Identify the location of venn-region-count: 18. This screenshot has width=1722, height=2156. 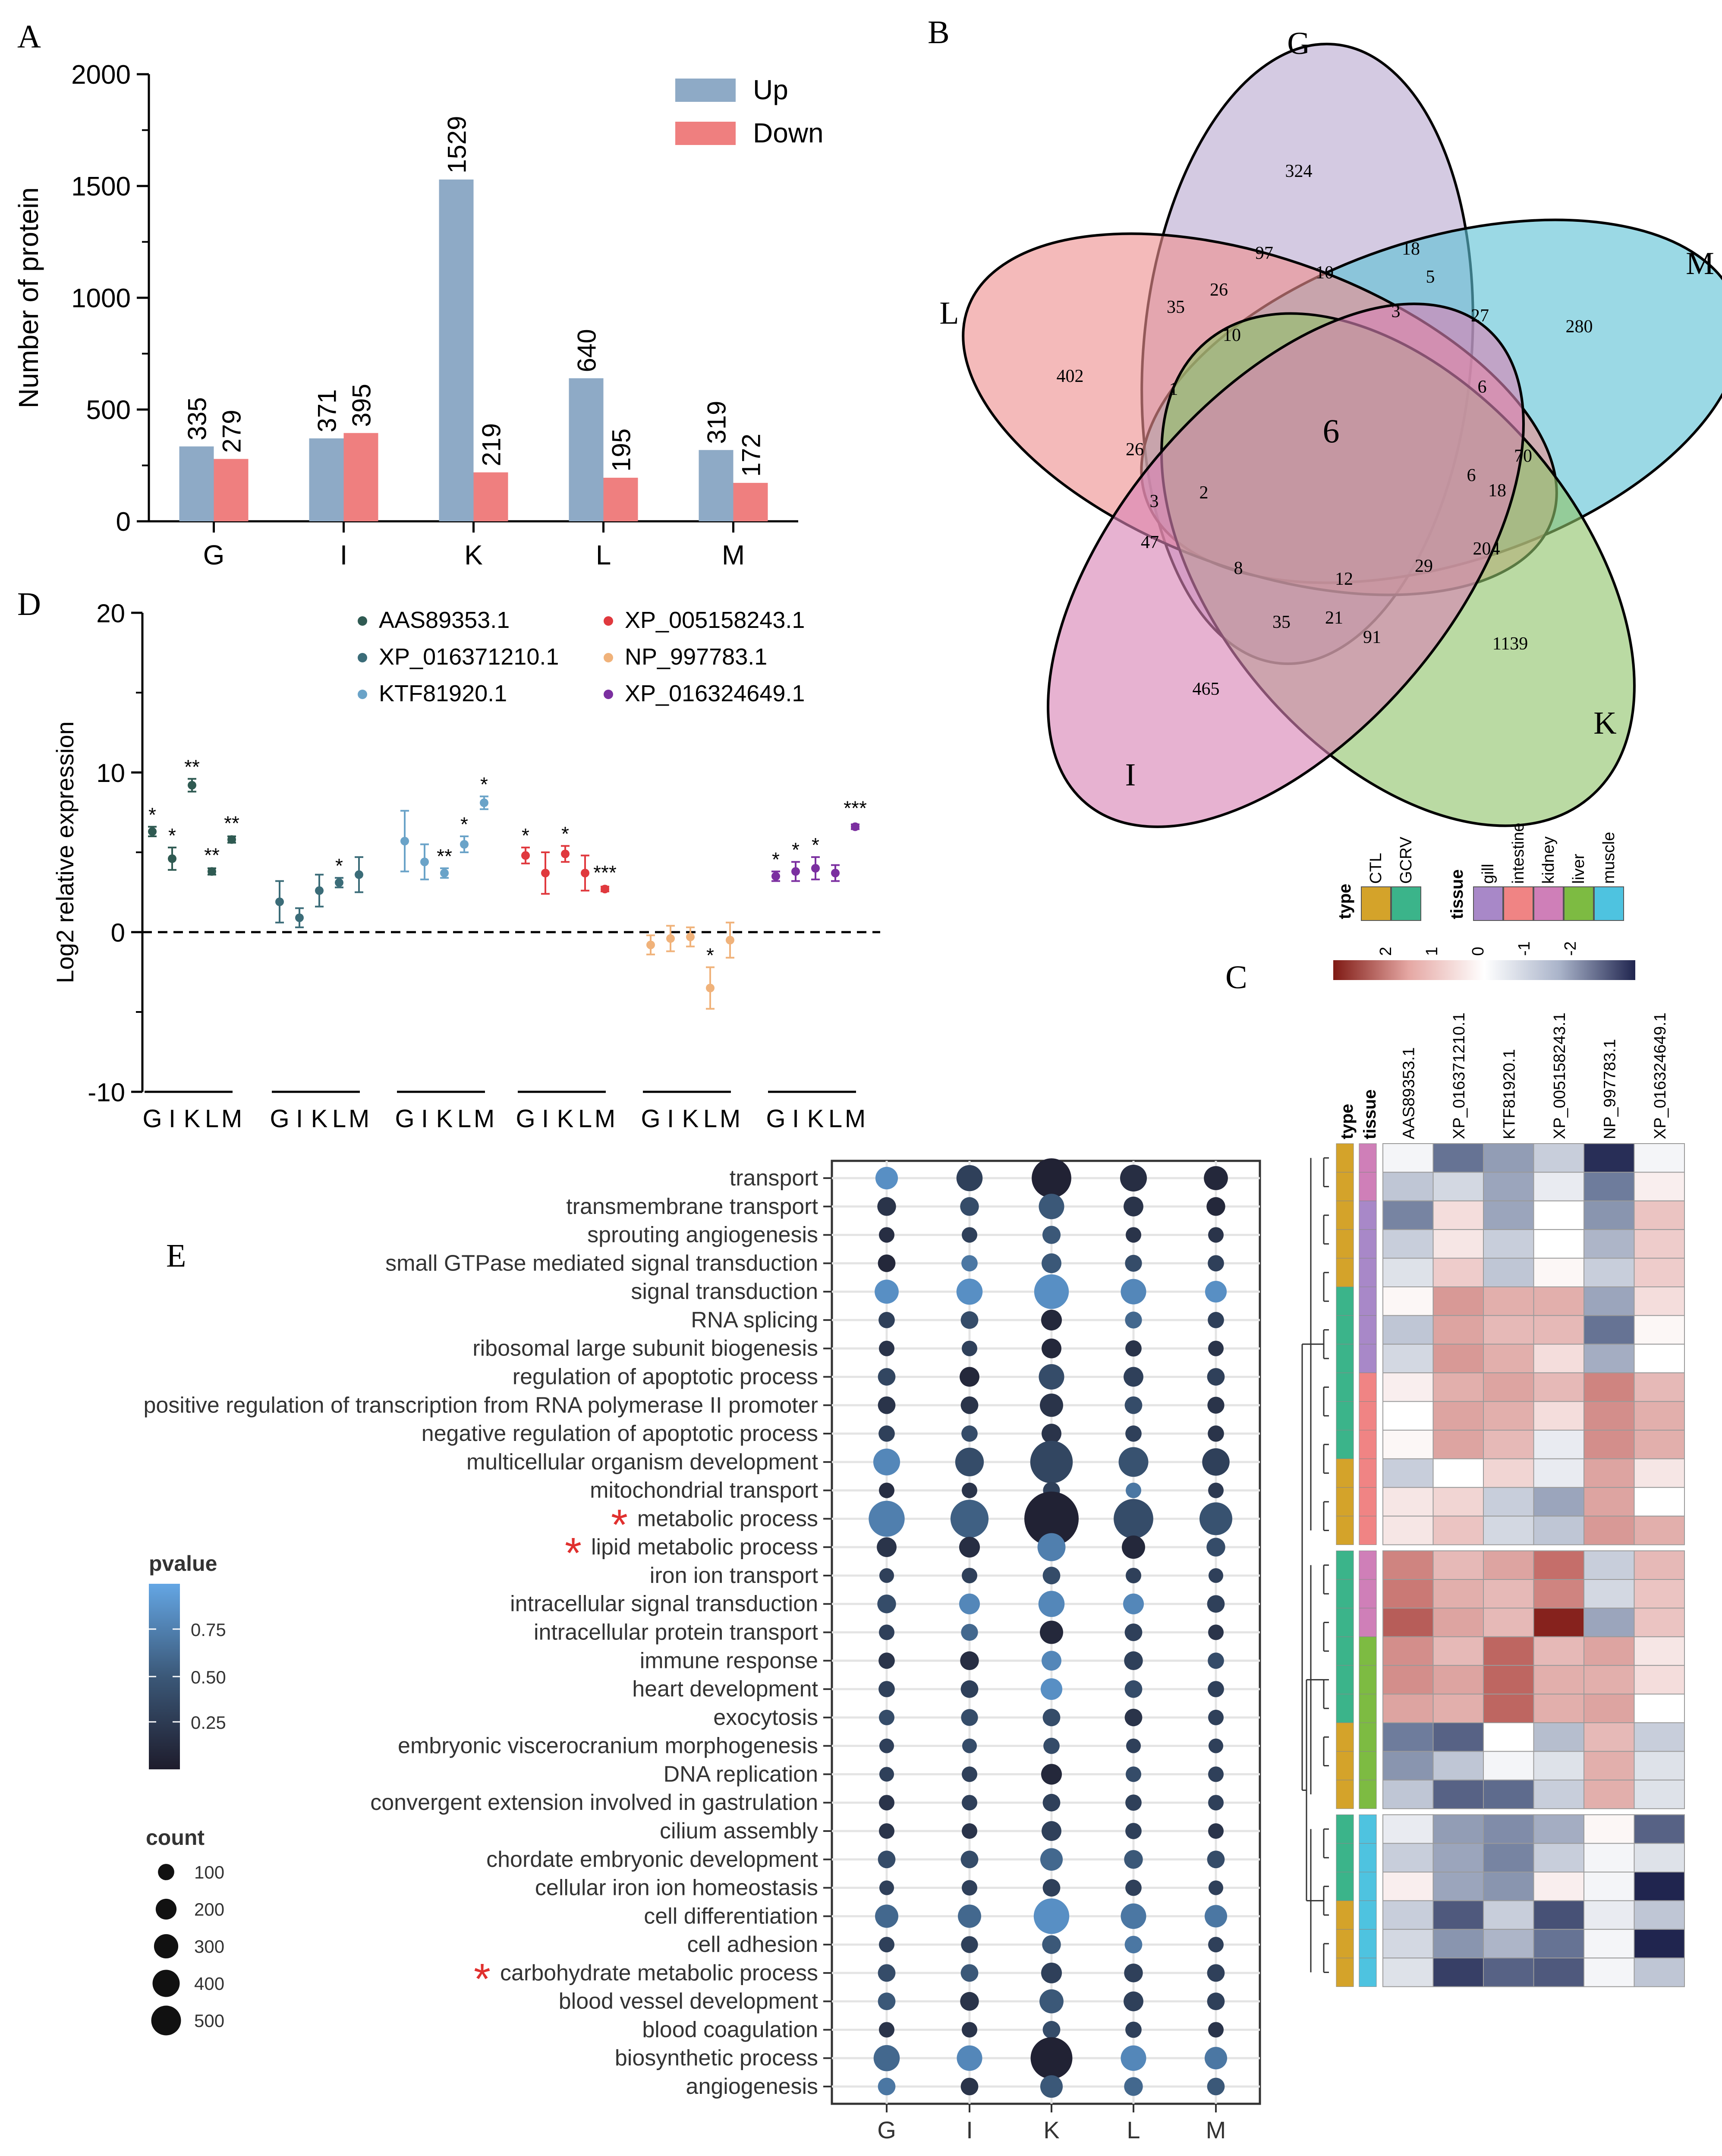
(1411, 249).